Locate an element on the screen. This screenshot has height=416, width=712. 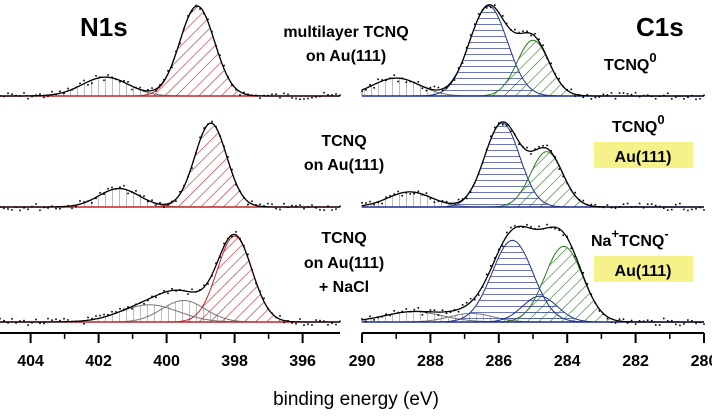
x-axis-label: binding energy (eV) is located at coordinates (356, 399).